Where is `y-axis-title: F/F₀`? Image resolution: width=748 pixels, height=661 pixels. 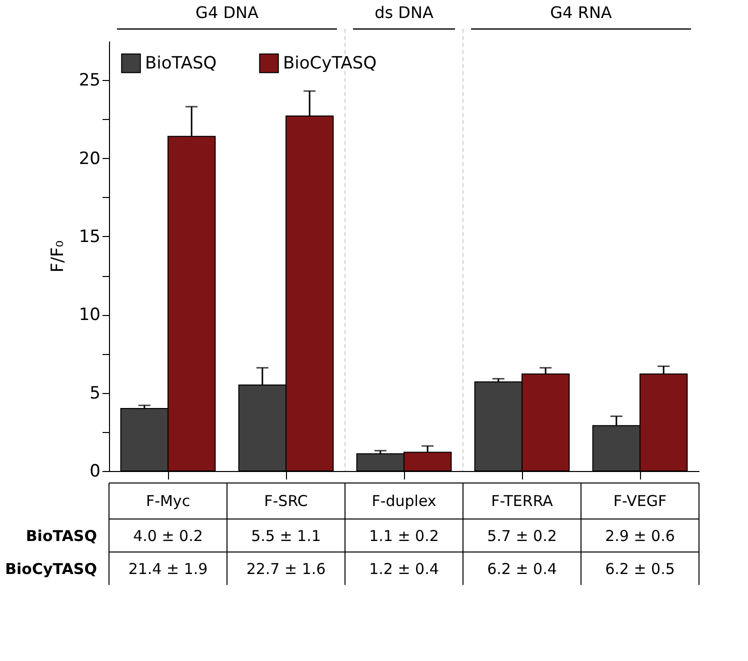 y-axis-title: F/F₀ is located at coordinates (58, 256).